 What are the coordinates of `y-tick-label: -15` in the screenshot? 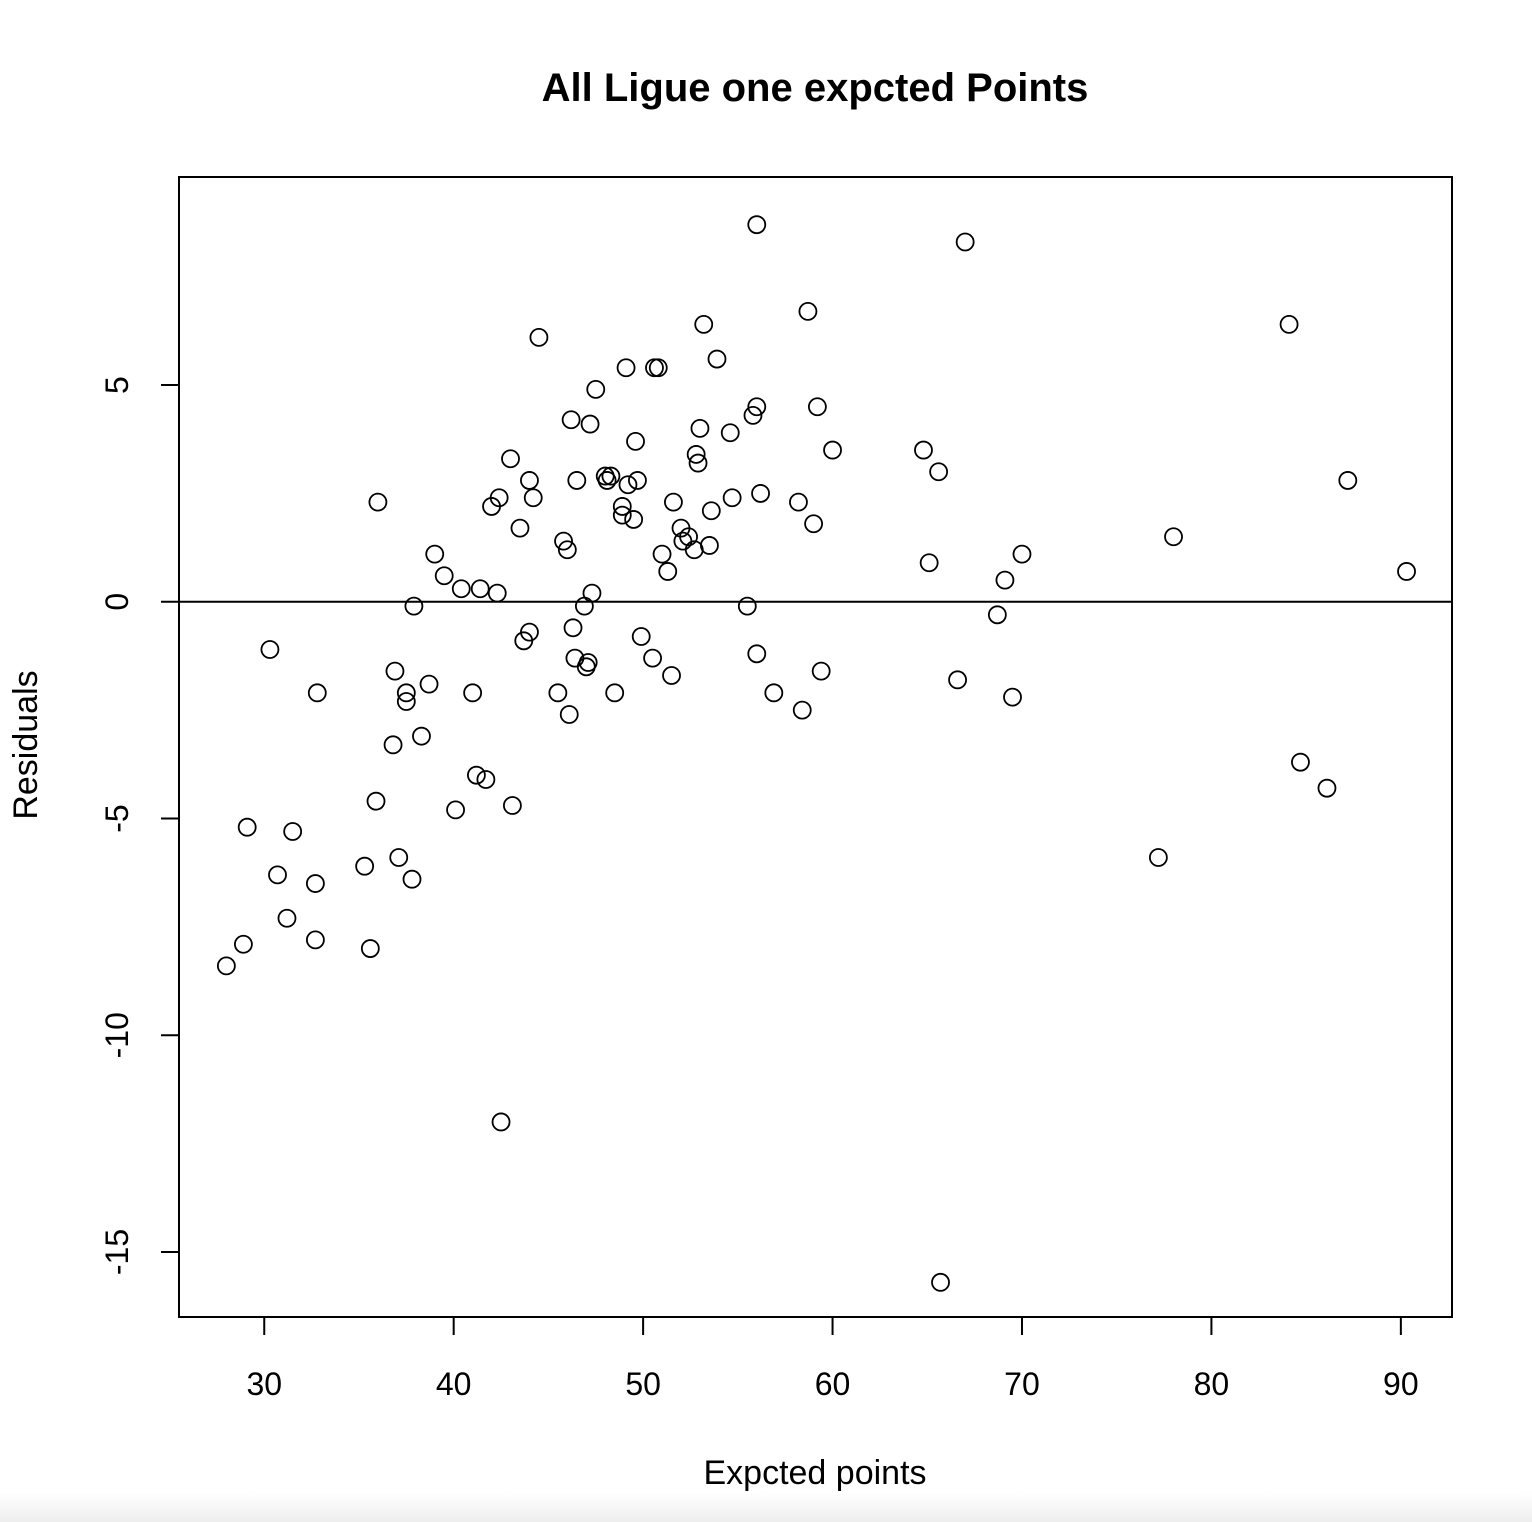 It's located at (117, 1252).